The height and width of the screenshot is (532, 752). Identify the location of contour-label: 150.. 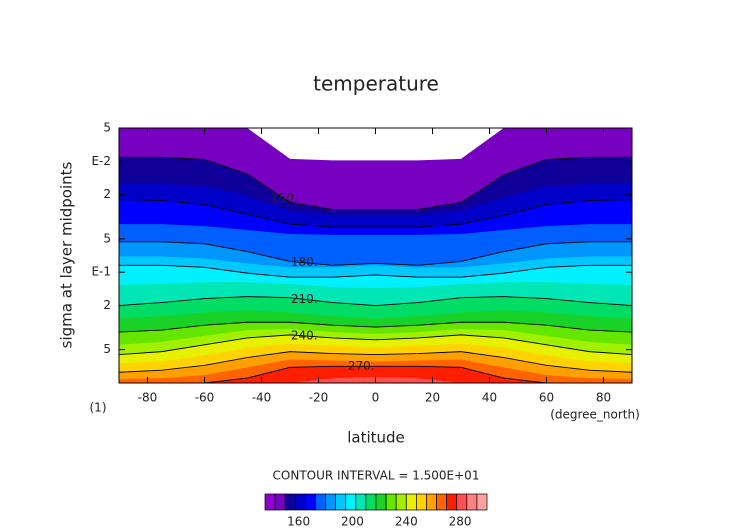
(284, 198).